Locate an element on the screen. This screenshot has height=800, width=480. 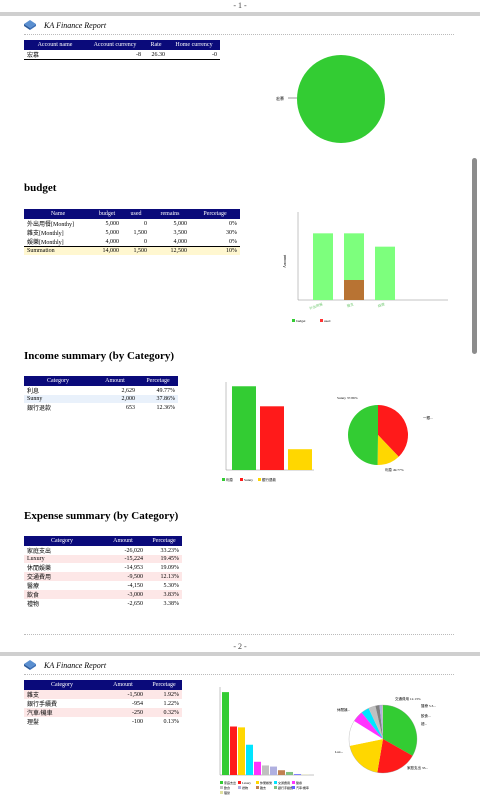
pie-label: 利息 49.77% is located at coordinates (394, 469).